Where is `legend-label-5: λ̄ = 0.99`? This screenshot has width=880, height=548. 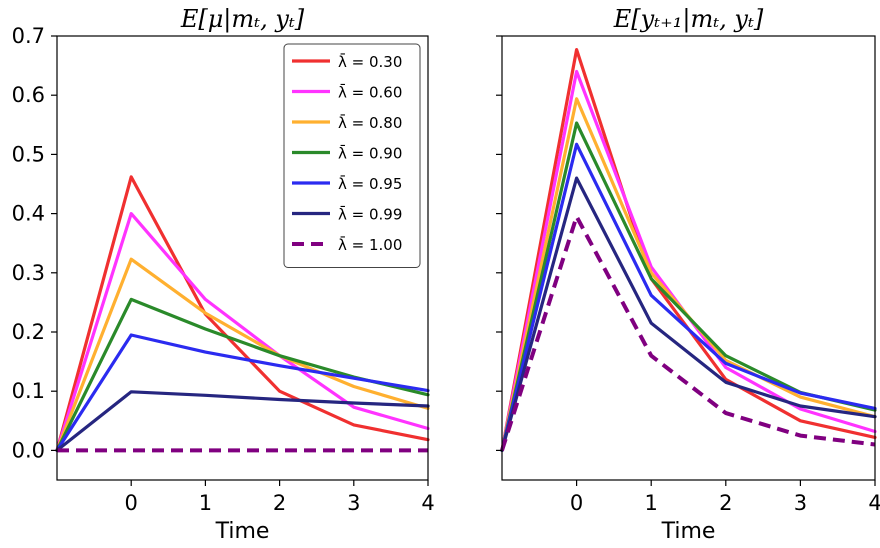
legend-label-5: λ̄ = 0.99 is located at coordinates (370, 214).